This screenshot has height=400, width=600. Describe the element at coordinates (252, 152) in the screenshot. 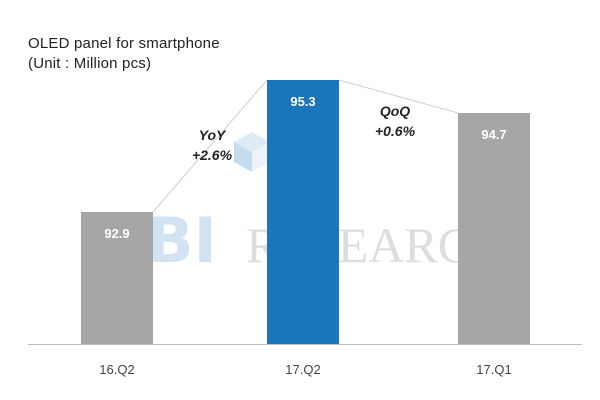

I see `watermark-cube-icon` at that location.